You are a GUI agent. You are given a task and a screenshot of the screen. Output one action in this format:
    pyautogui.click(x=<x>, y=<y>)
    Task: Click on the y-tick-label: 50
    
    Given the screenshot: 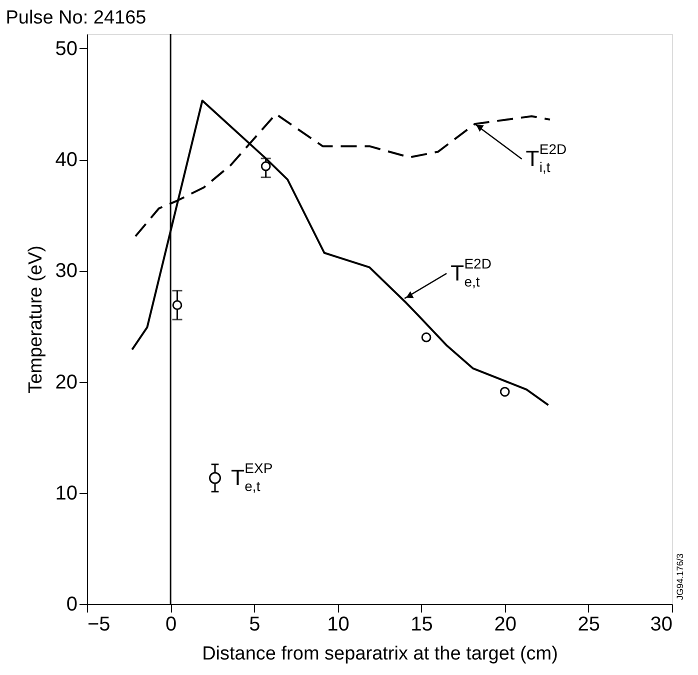 What is the action you would take?
    pyautogui.click(x=66, y=49)
    